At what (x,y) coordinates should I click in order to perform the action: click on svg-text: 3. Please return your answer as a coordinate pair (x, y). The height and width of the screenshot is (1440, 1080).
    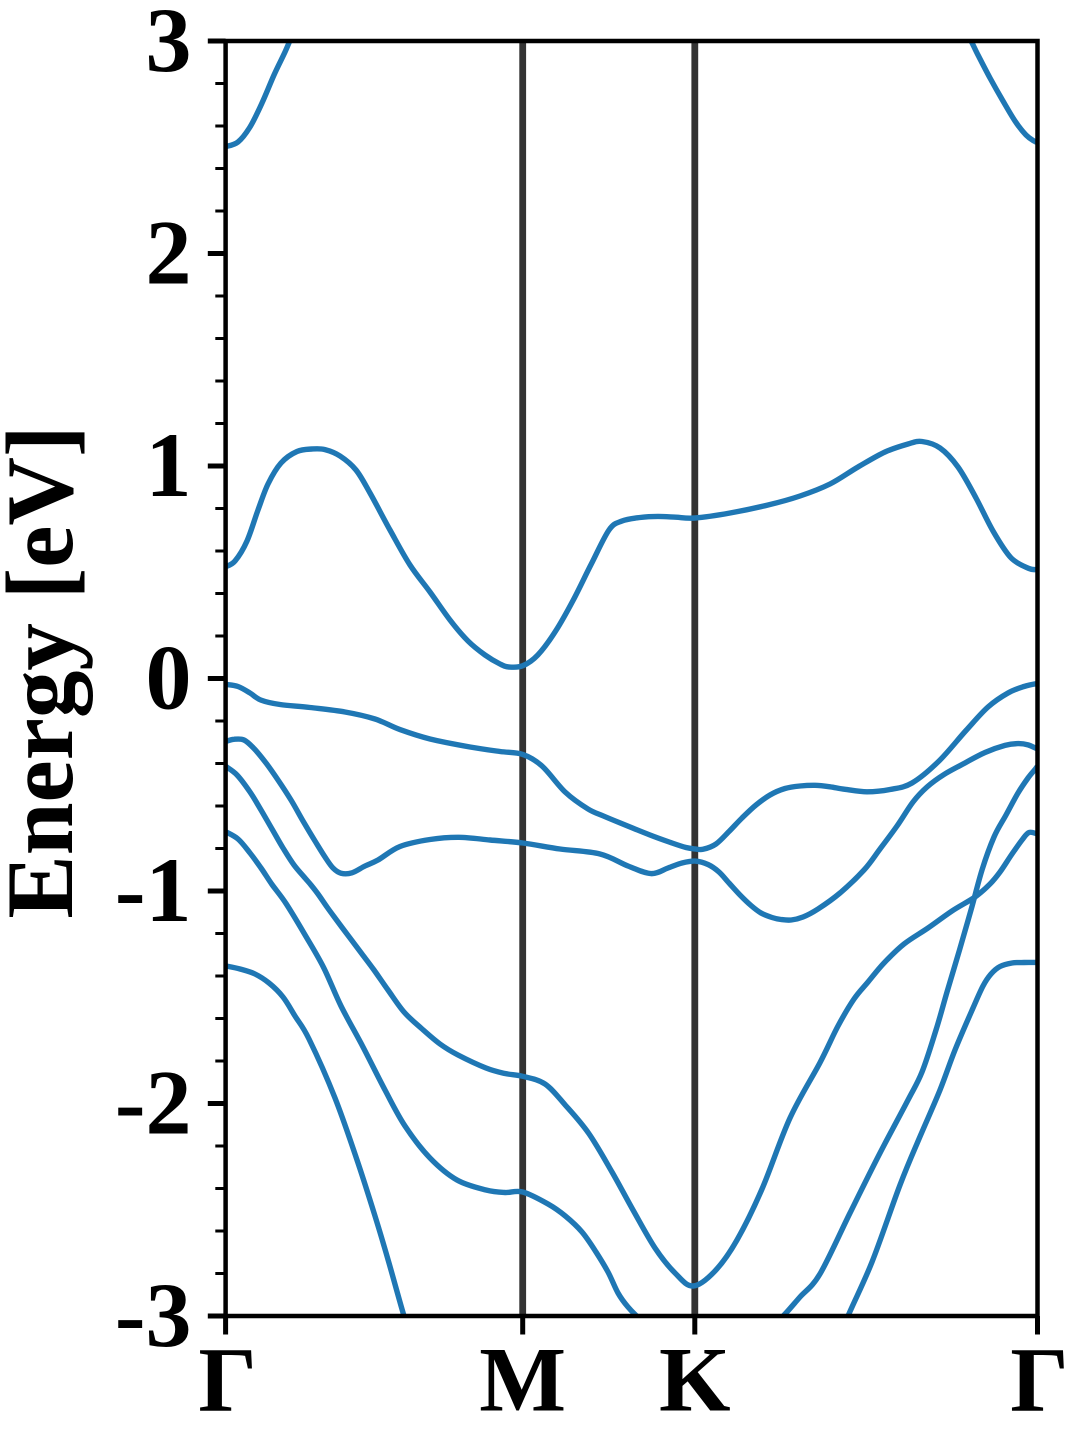
    Looking at the image, I should click on (169, 45).